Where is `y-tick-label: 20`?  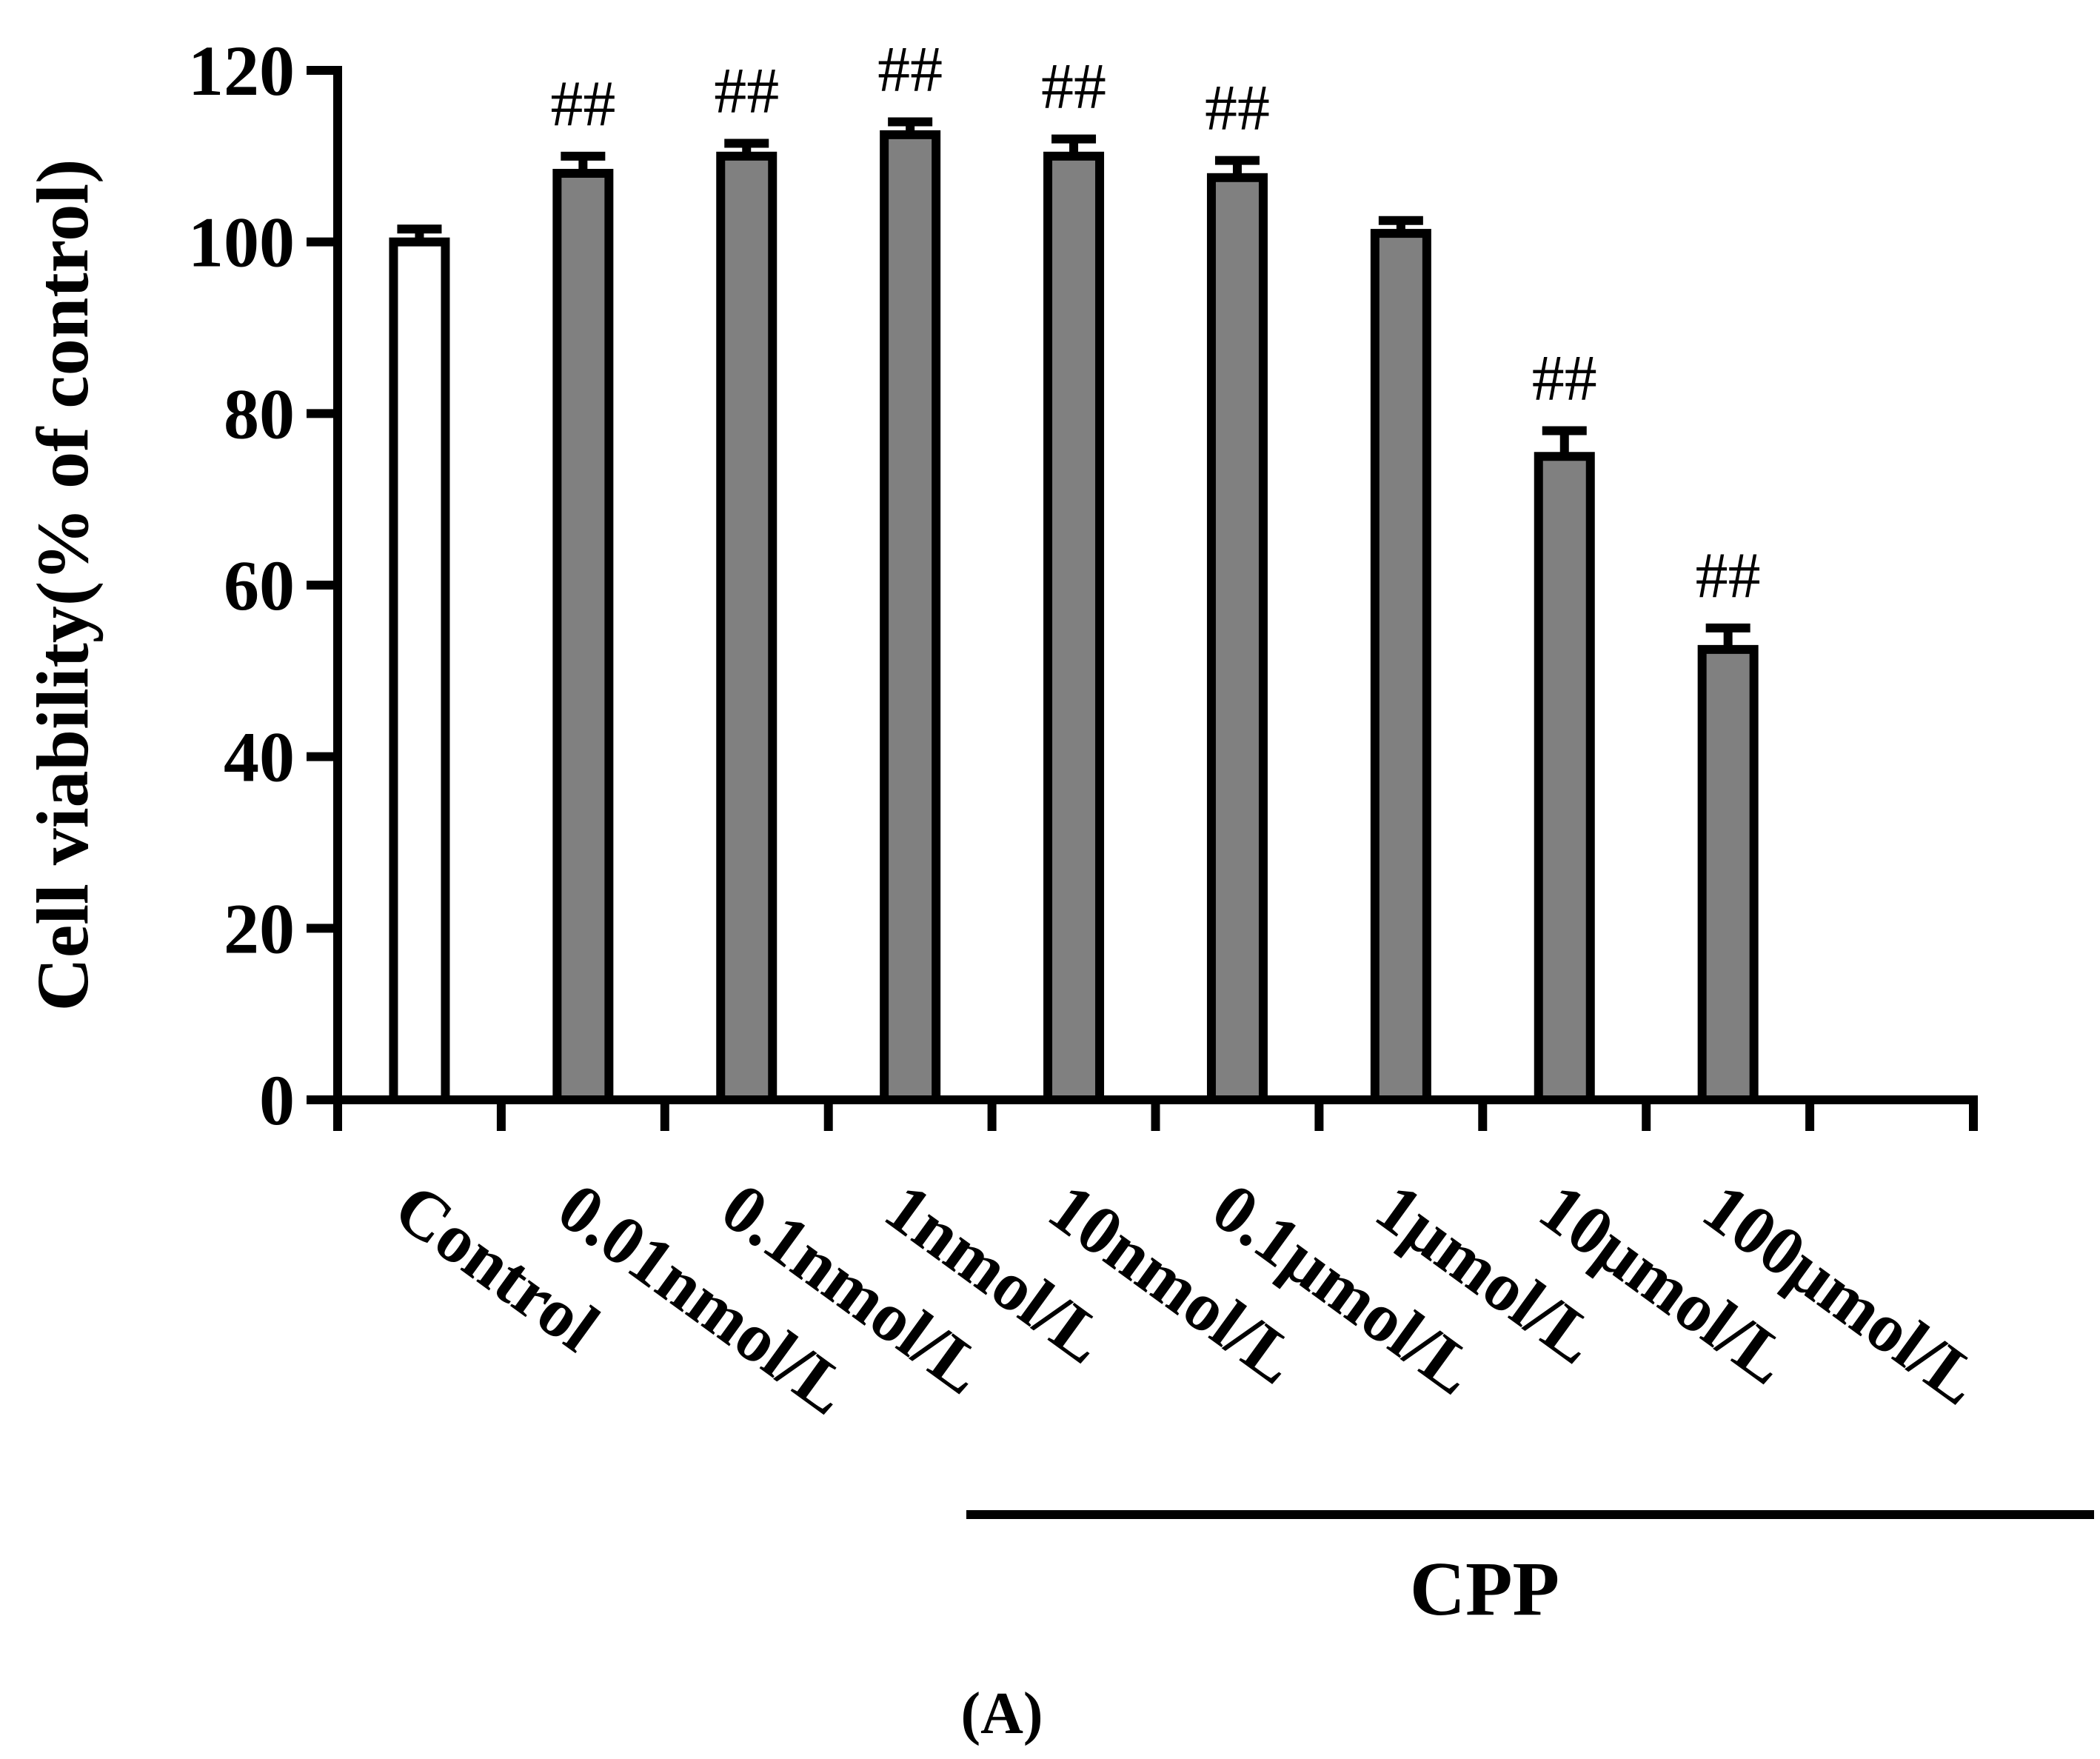 y-tick-label: 20 is located at coordinates (259, 928).